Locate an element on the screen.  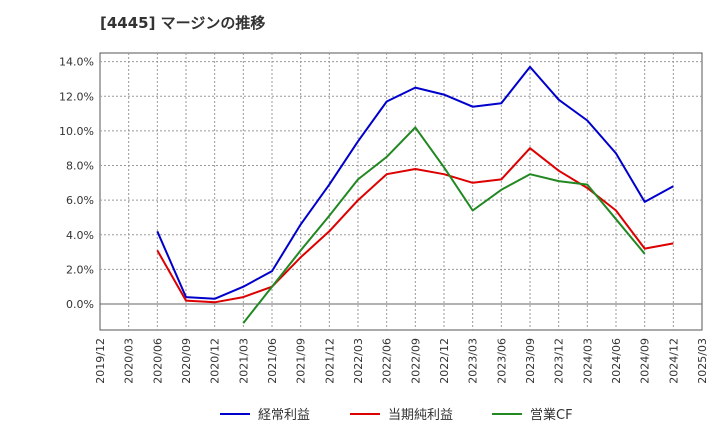
x-tick-label: 2021/12 is located at coordinates (329, 361).